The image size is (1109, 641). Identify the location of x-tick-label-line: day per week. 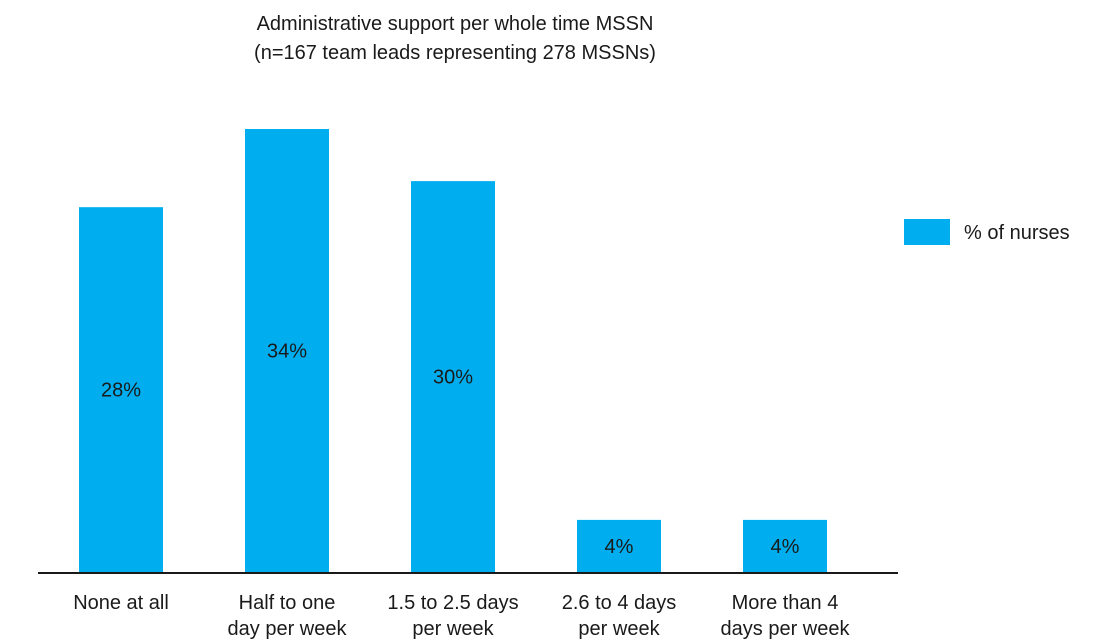
(288, 629).